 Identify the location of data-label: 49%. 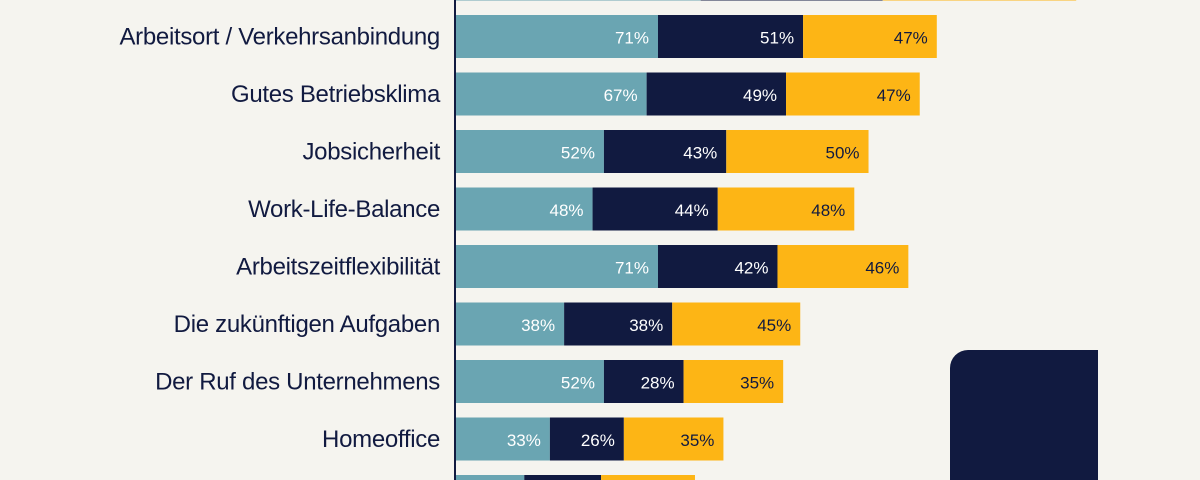
(760, 95).